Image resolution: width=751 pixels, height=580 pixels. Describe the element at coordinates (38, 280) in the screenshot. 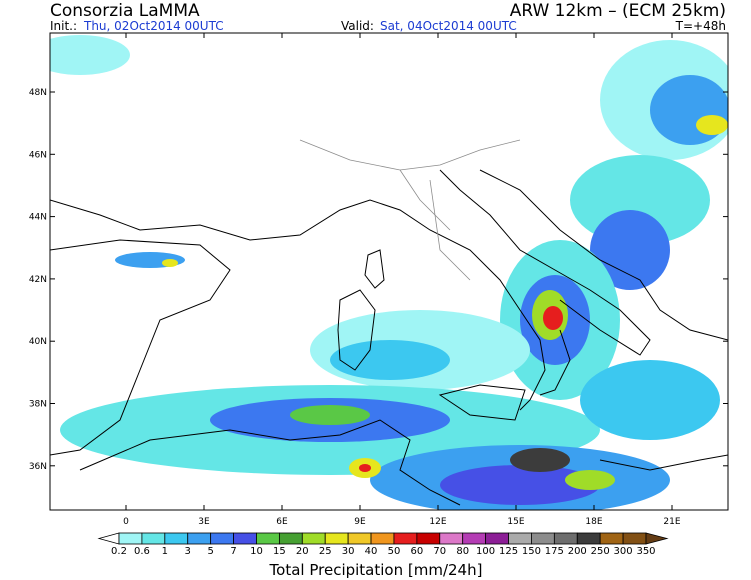

I see `lat-label: 42N` at that location.